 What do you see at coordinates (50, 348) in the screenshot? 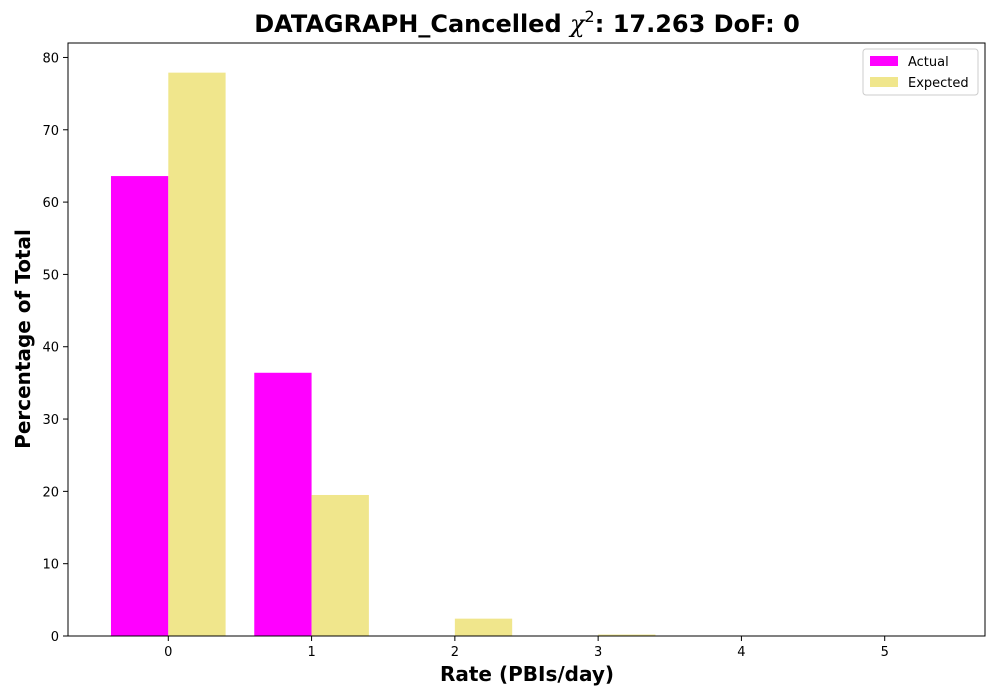
I see `y-tick-label-40: 40` at bounding box center [50, 348].